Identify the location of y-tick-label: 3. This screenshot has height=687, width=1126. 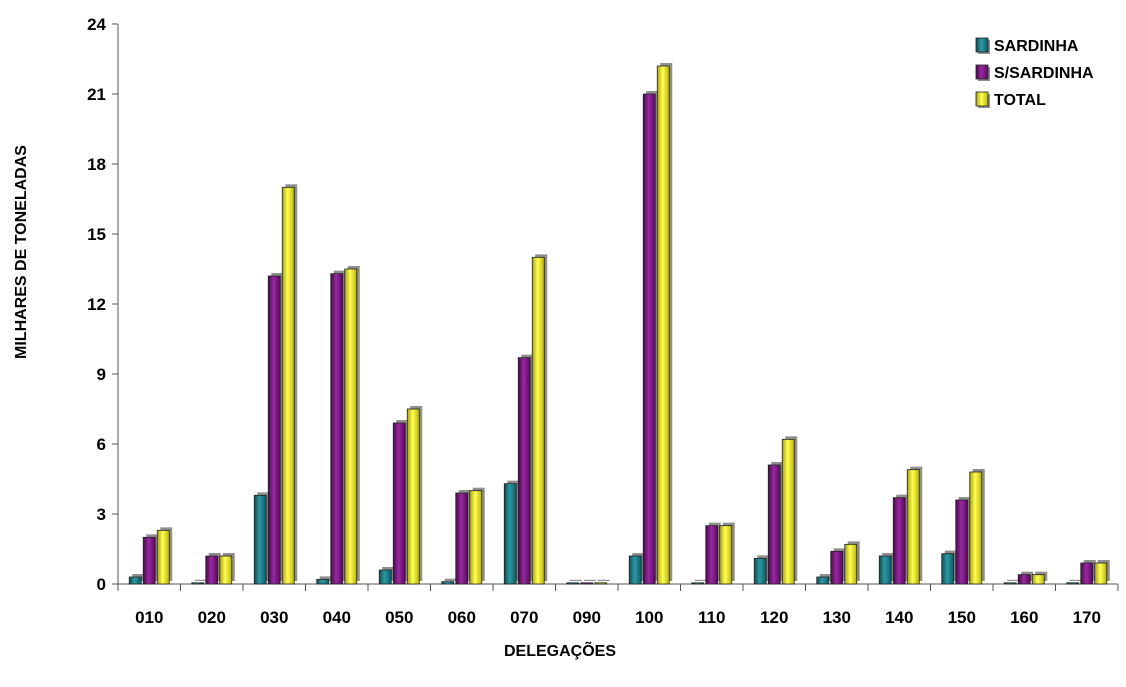
(101, 514).